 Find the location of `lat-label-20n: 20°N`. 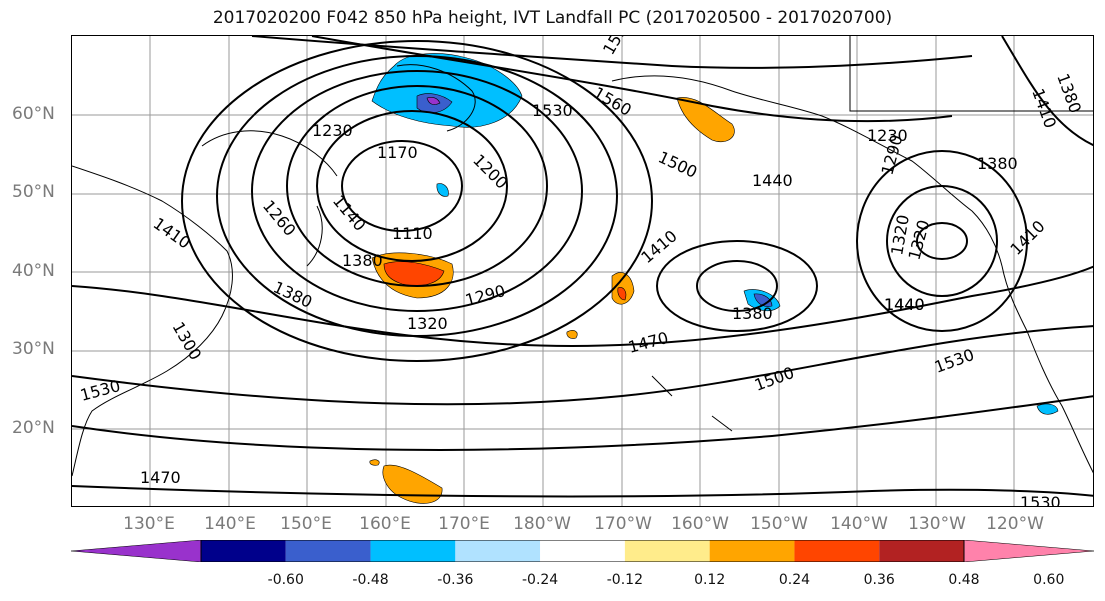

lat-label-20n: 20°N is located at coordinates (33, 428).